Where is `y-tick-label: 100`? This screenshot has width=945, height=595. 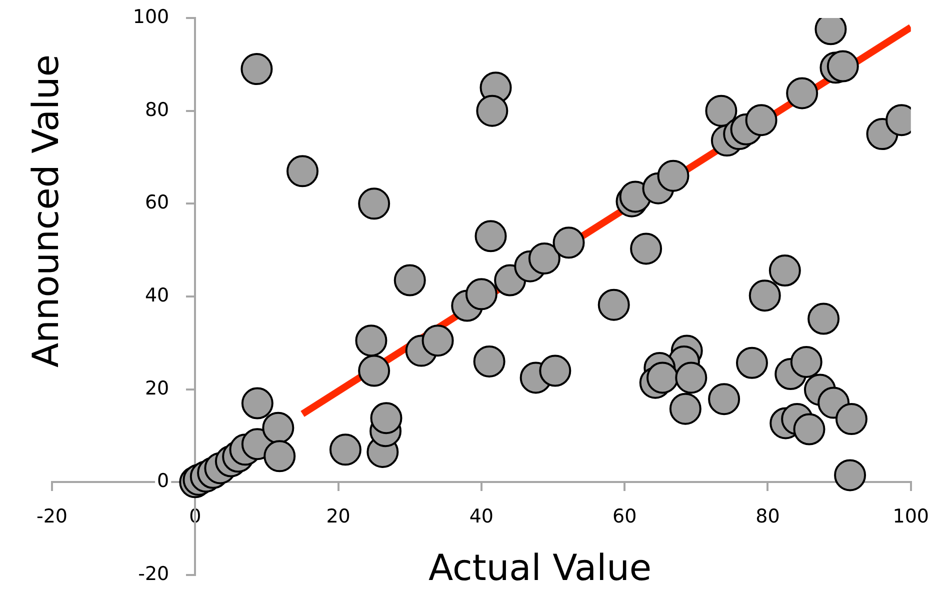 y-tick-label: 100 is located at coordinates (151, 17).